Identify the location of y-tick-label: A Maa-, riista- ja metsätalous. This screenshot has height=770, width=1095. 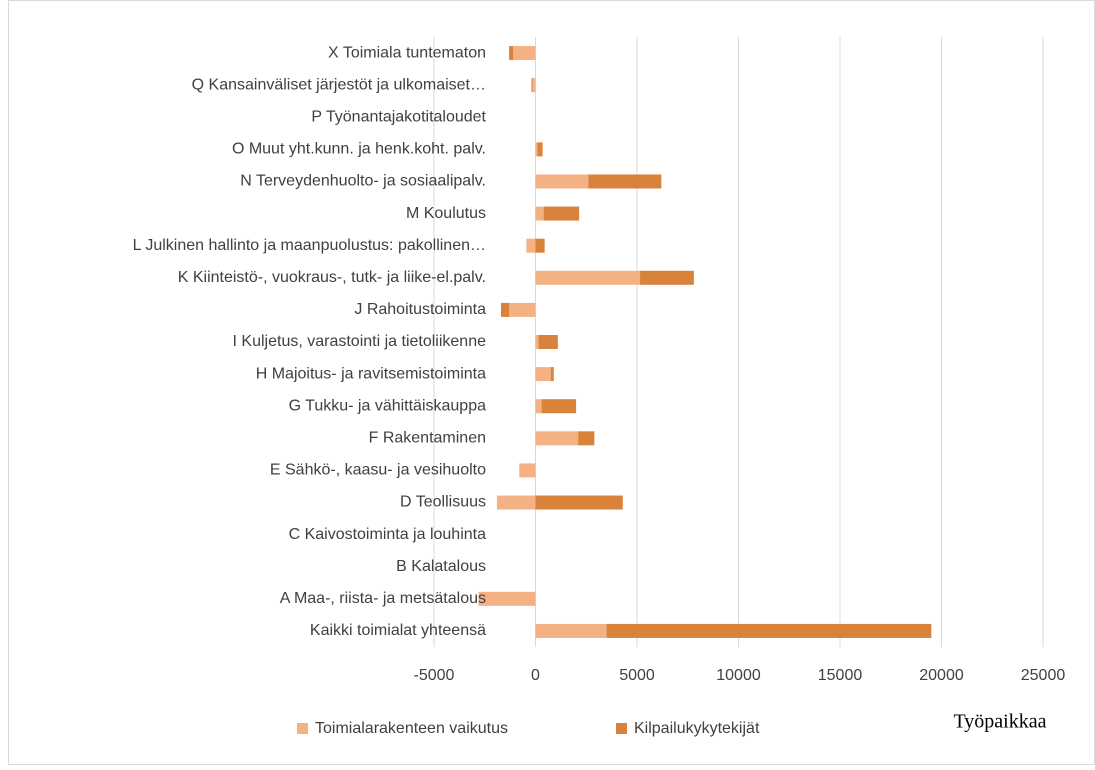
(383, 598).